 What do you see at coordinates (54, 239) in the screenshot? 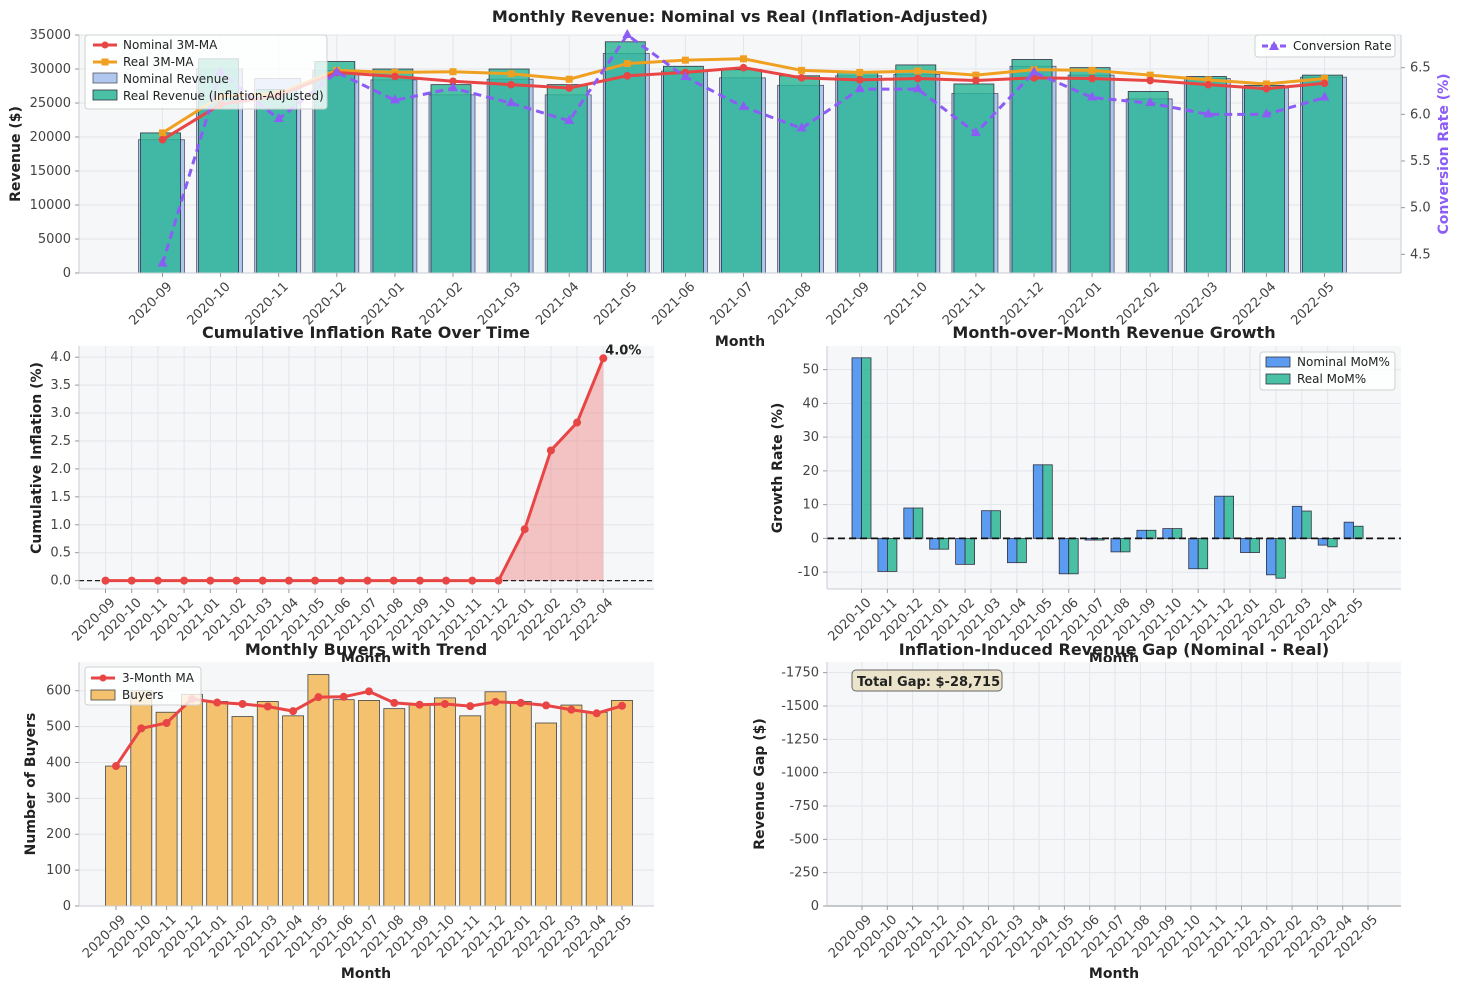
I see `y-tick-label: 5000` at bounding box center [54, 239].